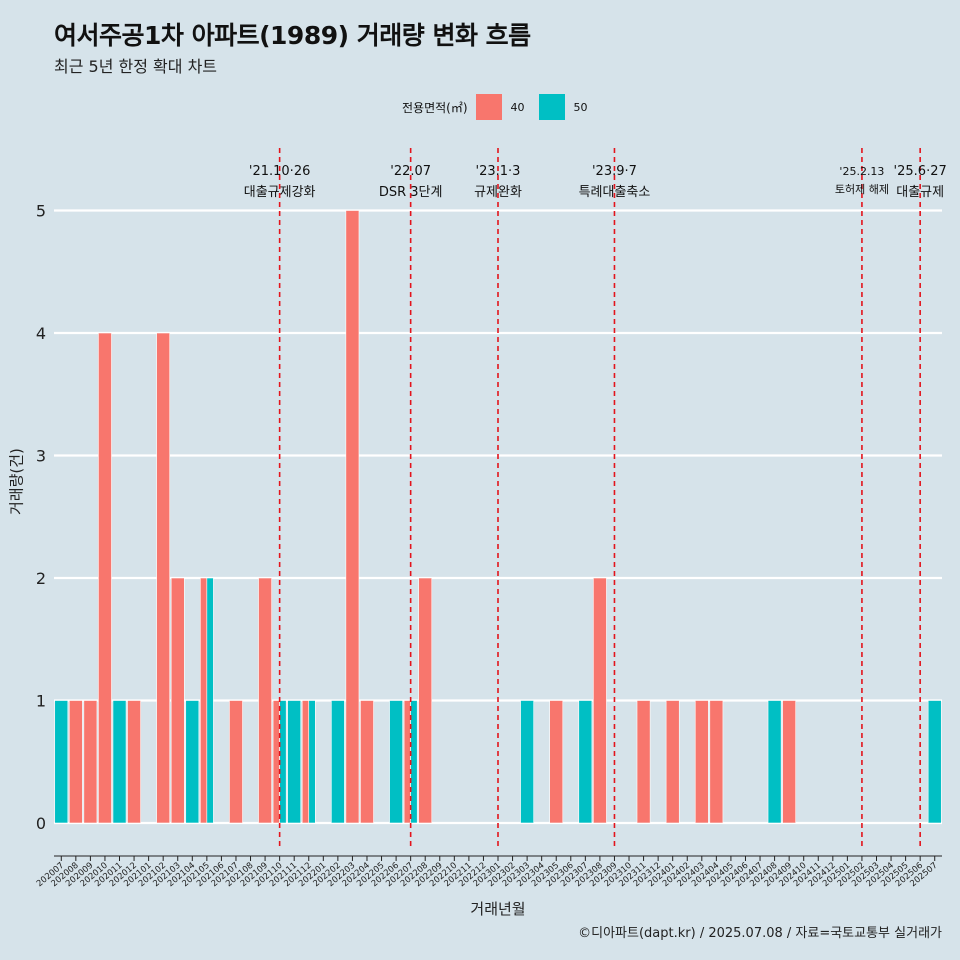 The height and width of the screenshot is (960, 960). I want to click on y-tick-label: 1, so click(41, 701).